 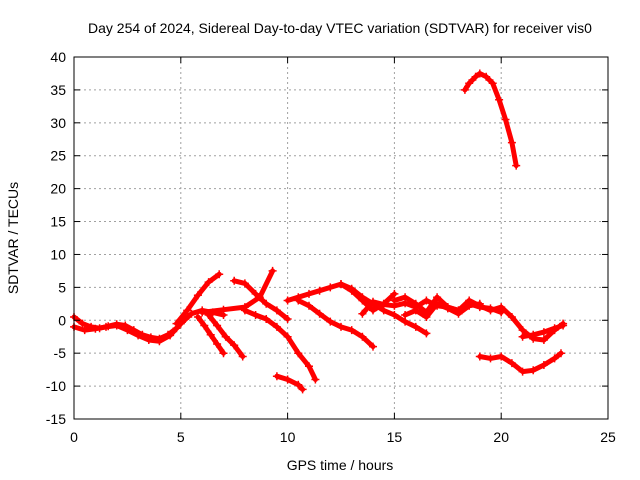 What do you see at coordinates (58, 156) in the screenshot?
I see `y-tick-label: 25` at bounding box center [58, 156].